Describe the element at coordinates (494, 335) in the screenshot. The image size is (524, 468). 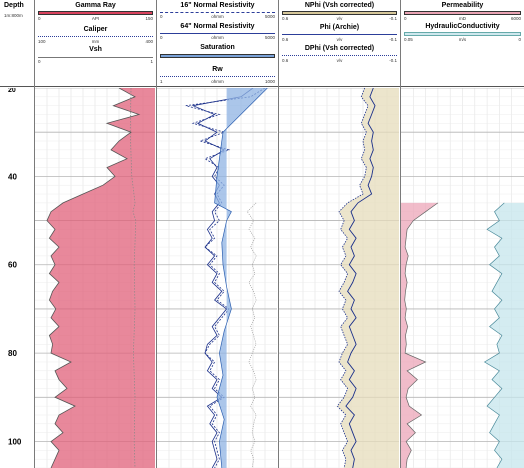
I see `hydraulic-conductivity-curve` at that location.